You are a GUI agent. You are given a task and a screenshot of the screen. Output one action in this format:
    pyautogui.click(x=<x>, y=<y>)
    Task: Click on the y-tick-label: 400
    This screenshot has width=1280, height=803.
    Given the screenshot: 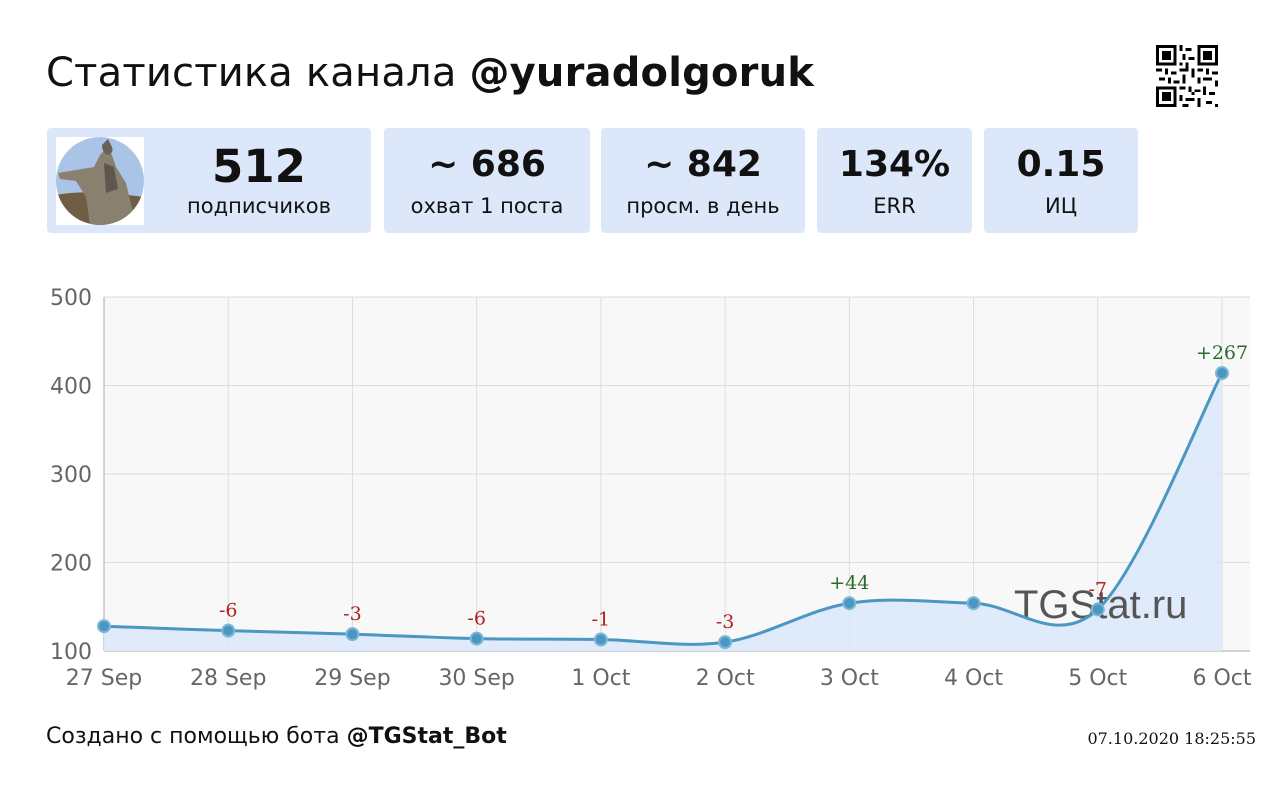 What is the action you would take?
    pyautogui.click(x=71, y=387)
    